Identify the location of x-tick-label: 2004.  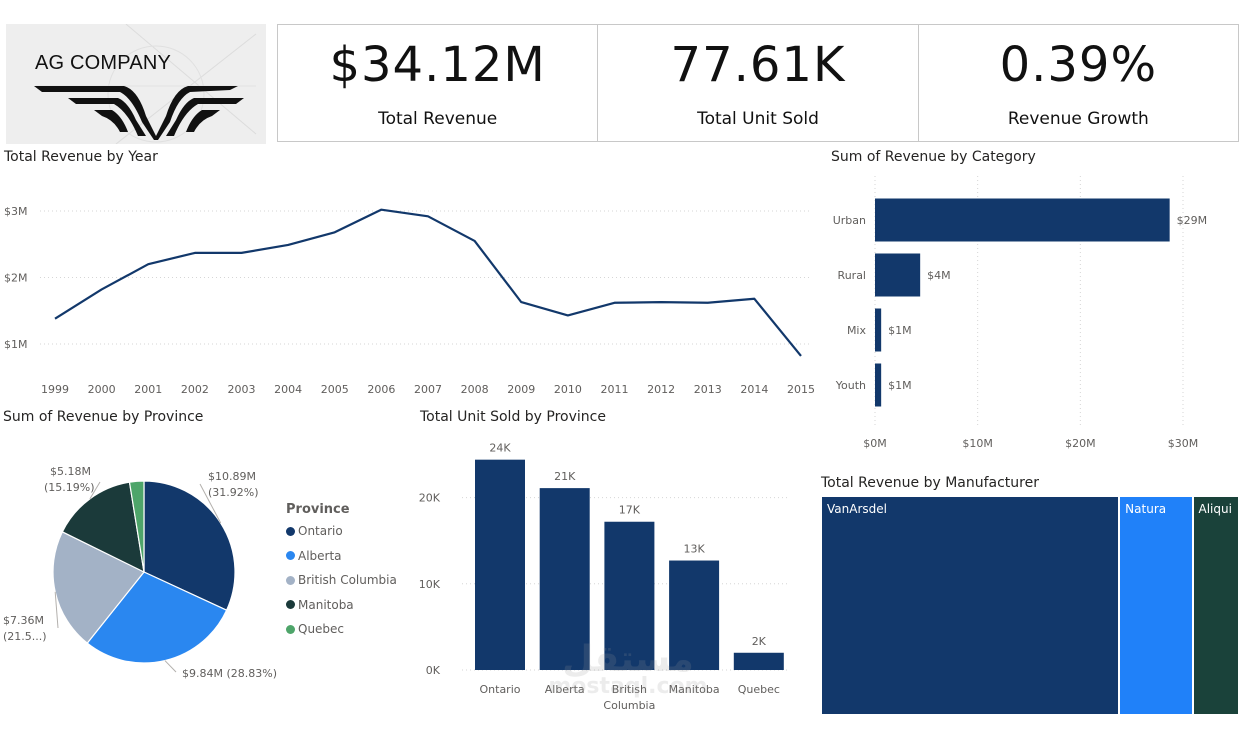
(288, 389).